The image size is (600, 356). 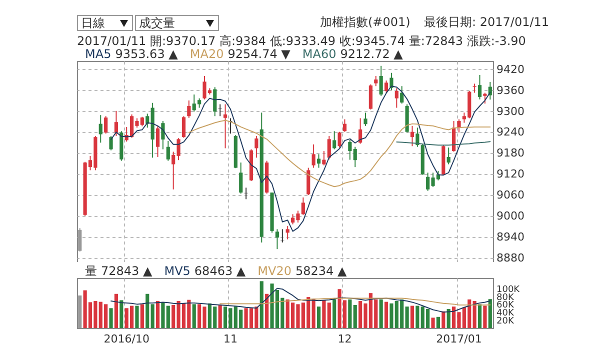 What do you see at coordinates (510, 90) in the screenshot?
I see `y-tick-label: 9360` at bounding box center [510, 90].